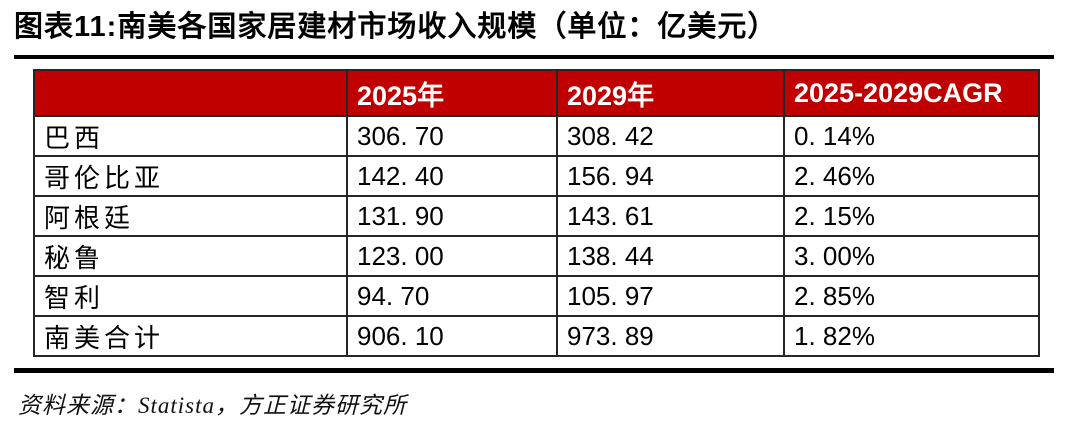 The image size is (1080, 425). I want to click on table-row: 哥伦比亚 142. 40 156. 94 2. 46%, so click(536, 176).